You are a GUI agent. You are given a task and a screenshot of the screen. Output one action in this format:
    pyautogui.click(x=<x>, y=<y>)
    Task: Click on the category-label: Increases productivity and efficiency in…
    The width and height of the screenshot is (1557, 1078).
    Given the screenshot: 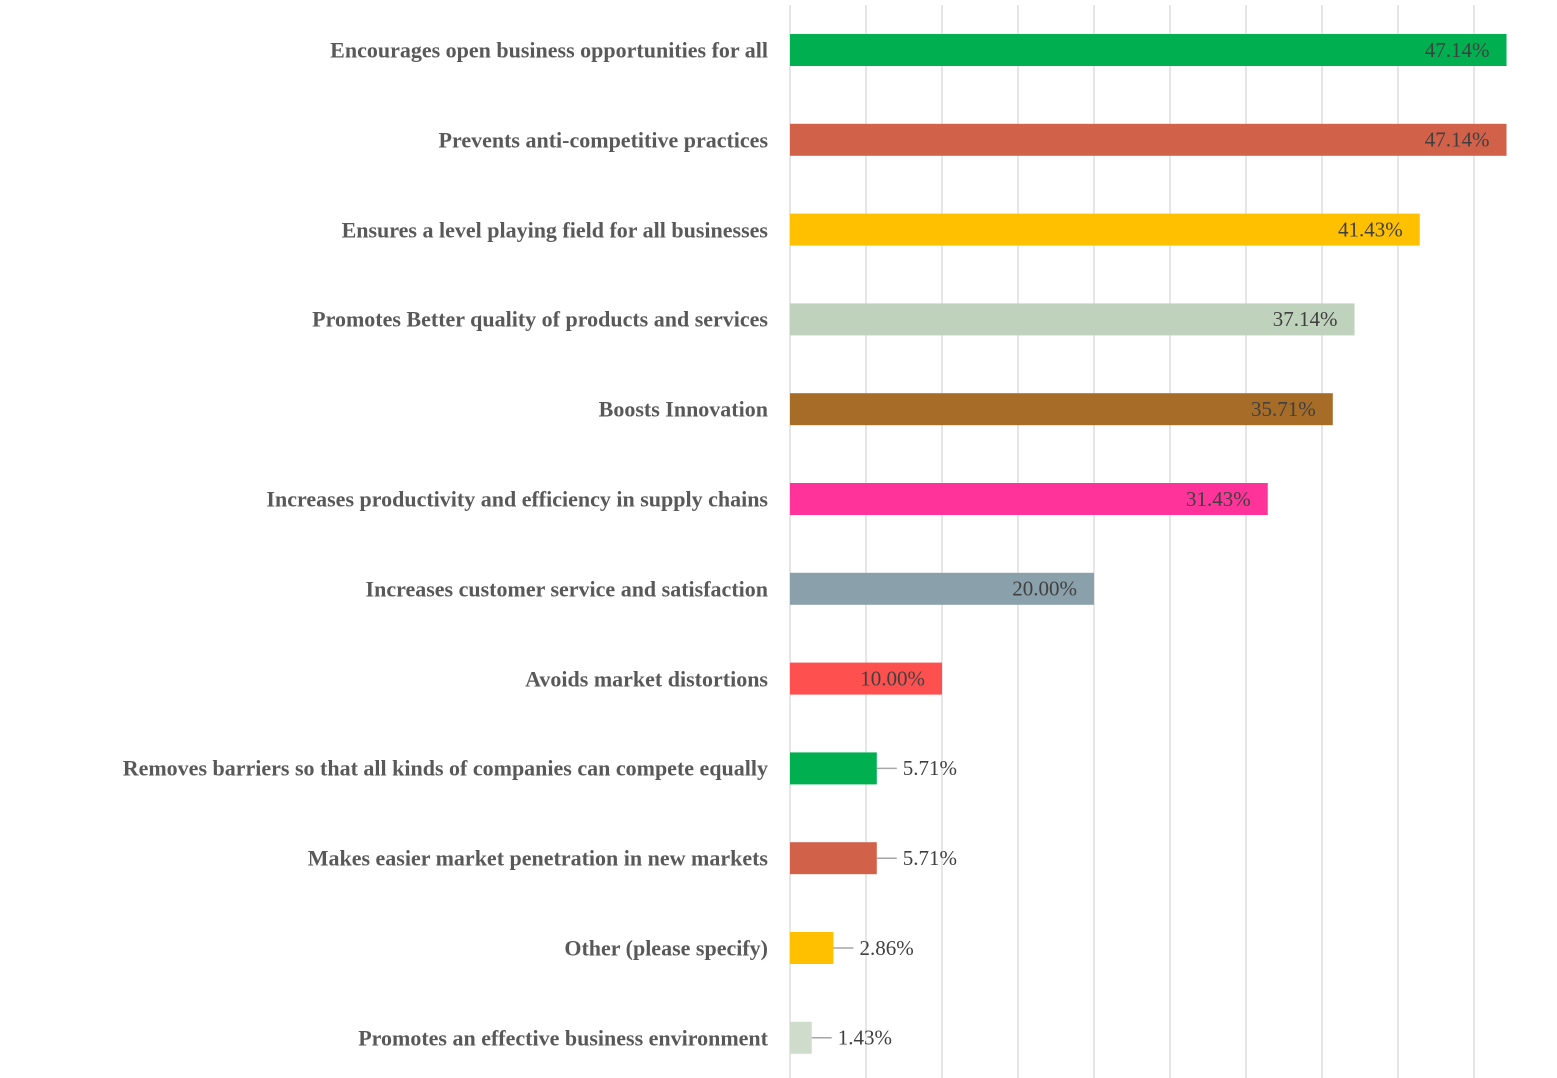 What is the action you would take?
    pyautogui.click(x=517, y=499)
    